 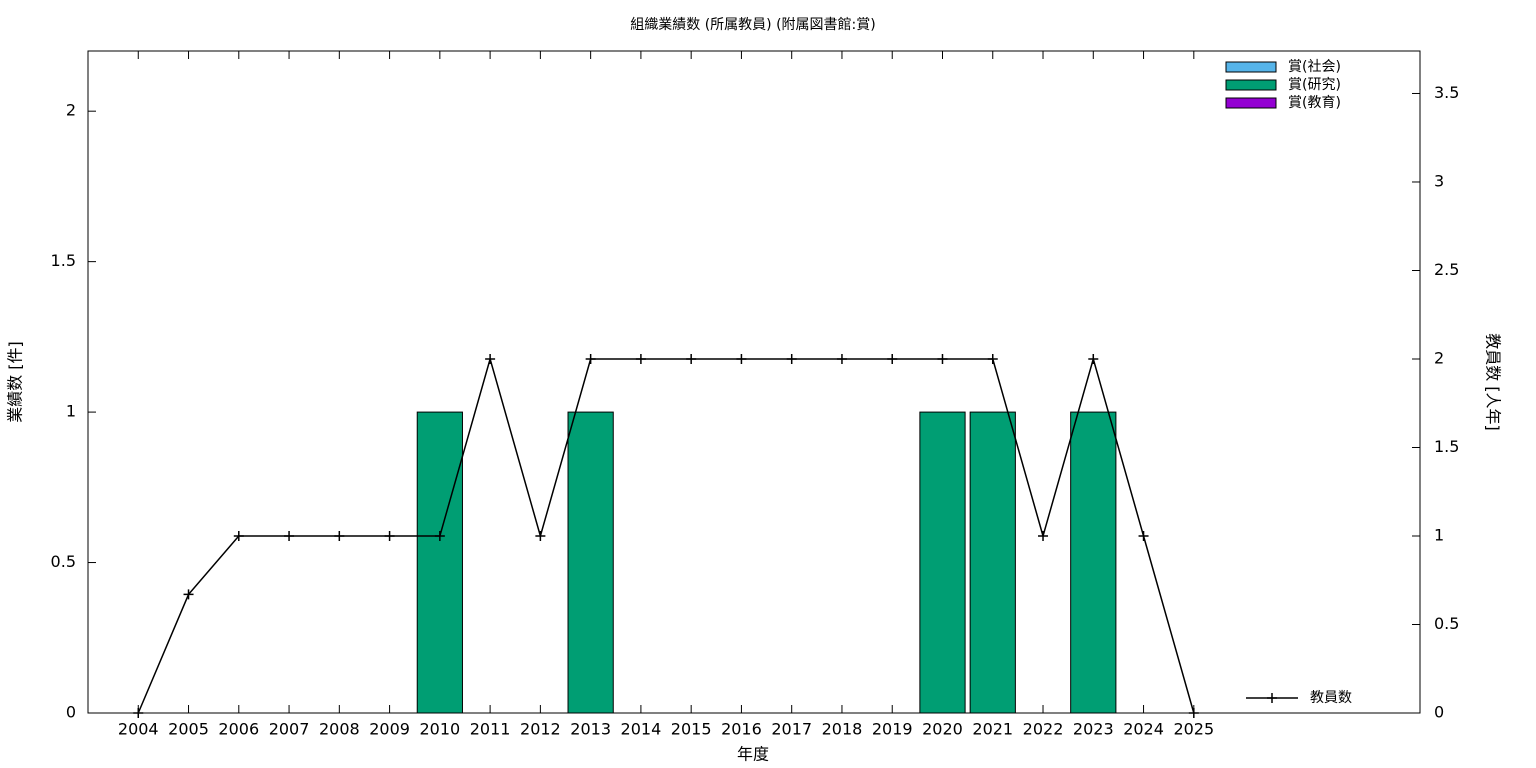 What do you see at coordinates (1439, 534) in the screenshot?
I see `y2-tick-label: 1` at bounding box center [1439, 534].